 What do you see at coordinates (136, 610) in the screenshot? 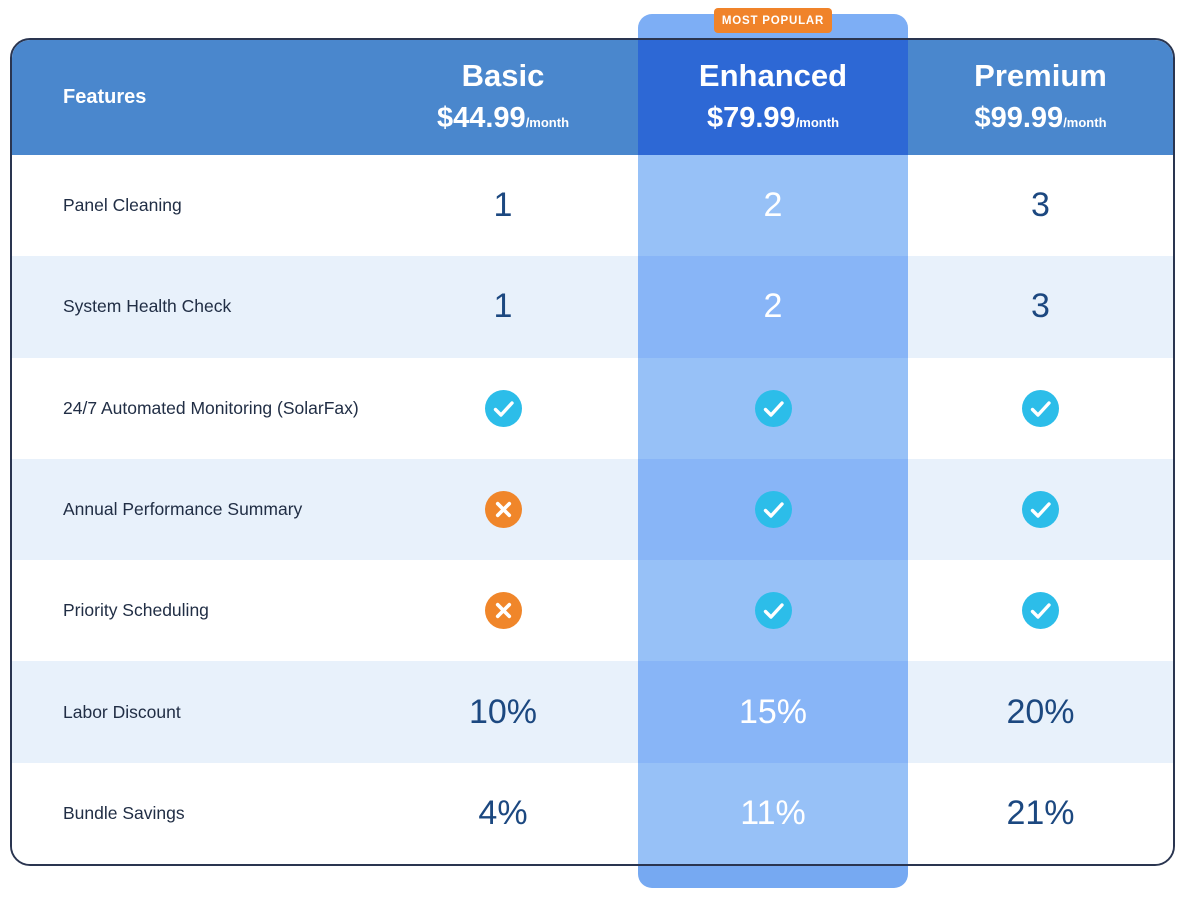
I see `feature-label: Priority Scheduling` at bounding box center [136, 610].